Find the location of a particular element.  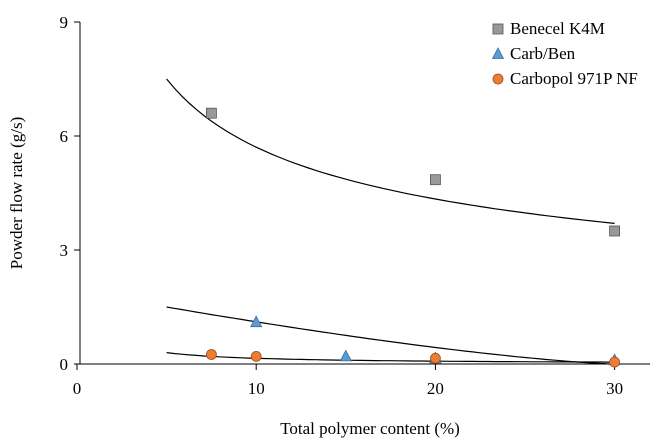

legend-label: Carb/Ben is located at coordinates (543, 53).